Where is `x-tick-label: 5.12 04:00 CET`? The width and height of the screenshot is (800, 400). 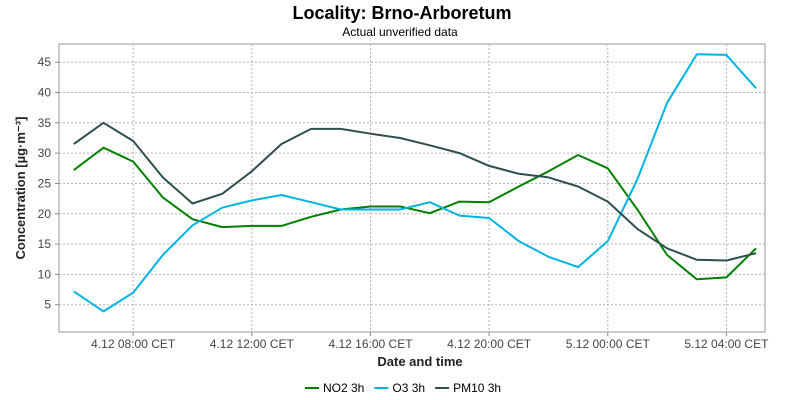
x-tick-label: 5.12 04:00 CET is located at coordinates (726, 344).